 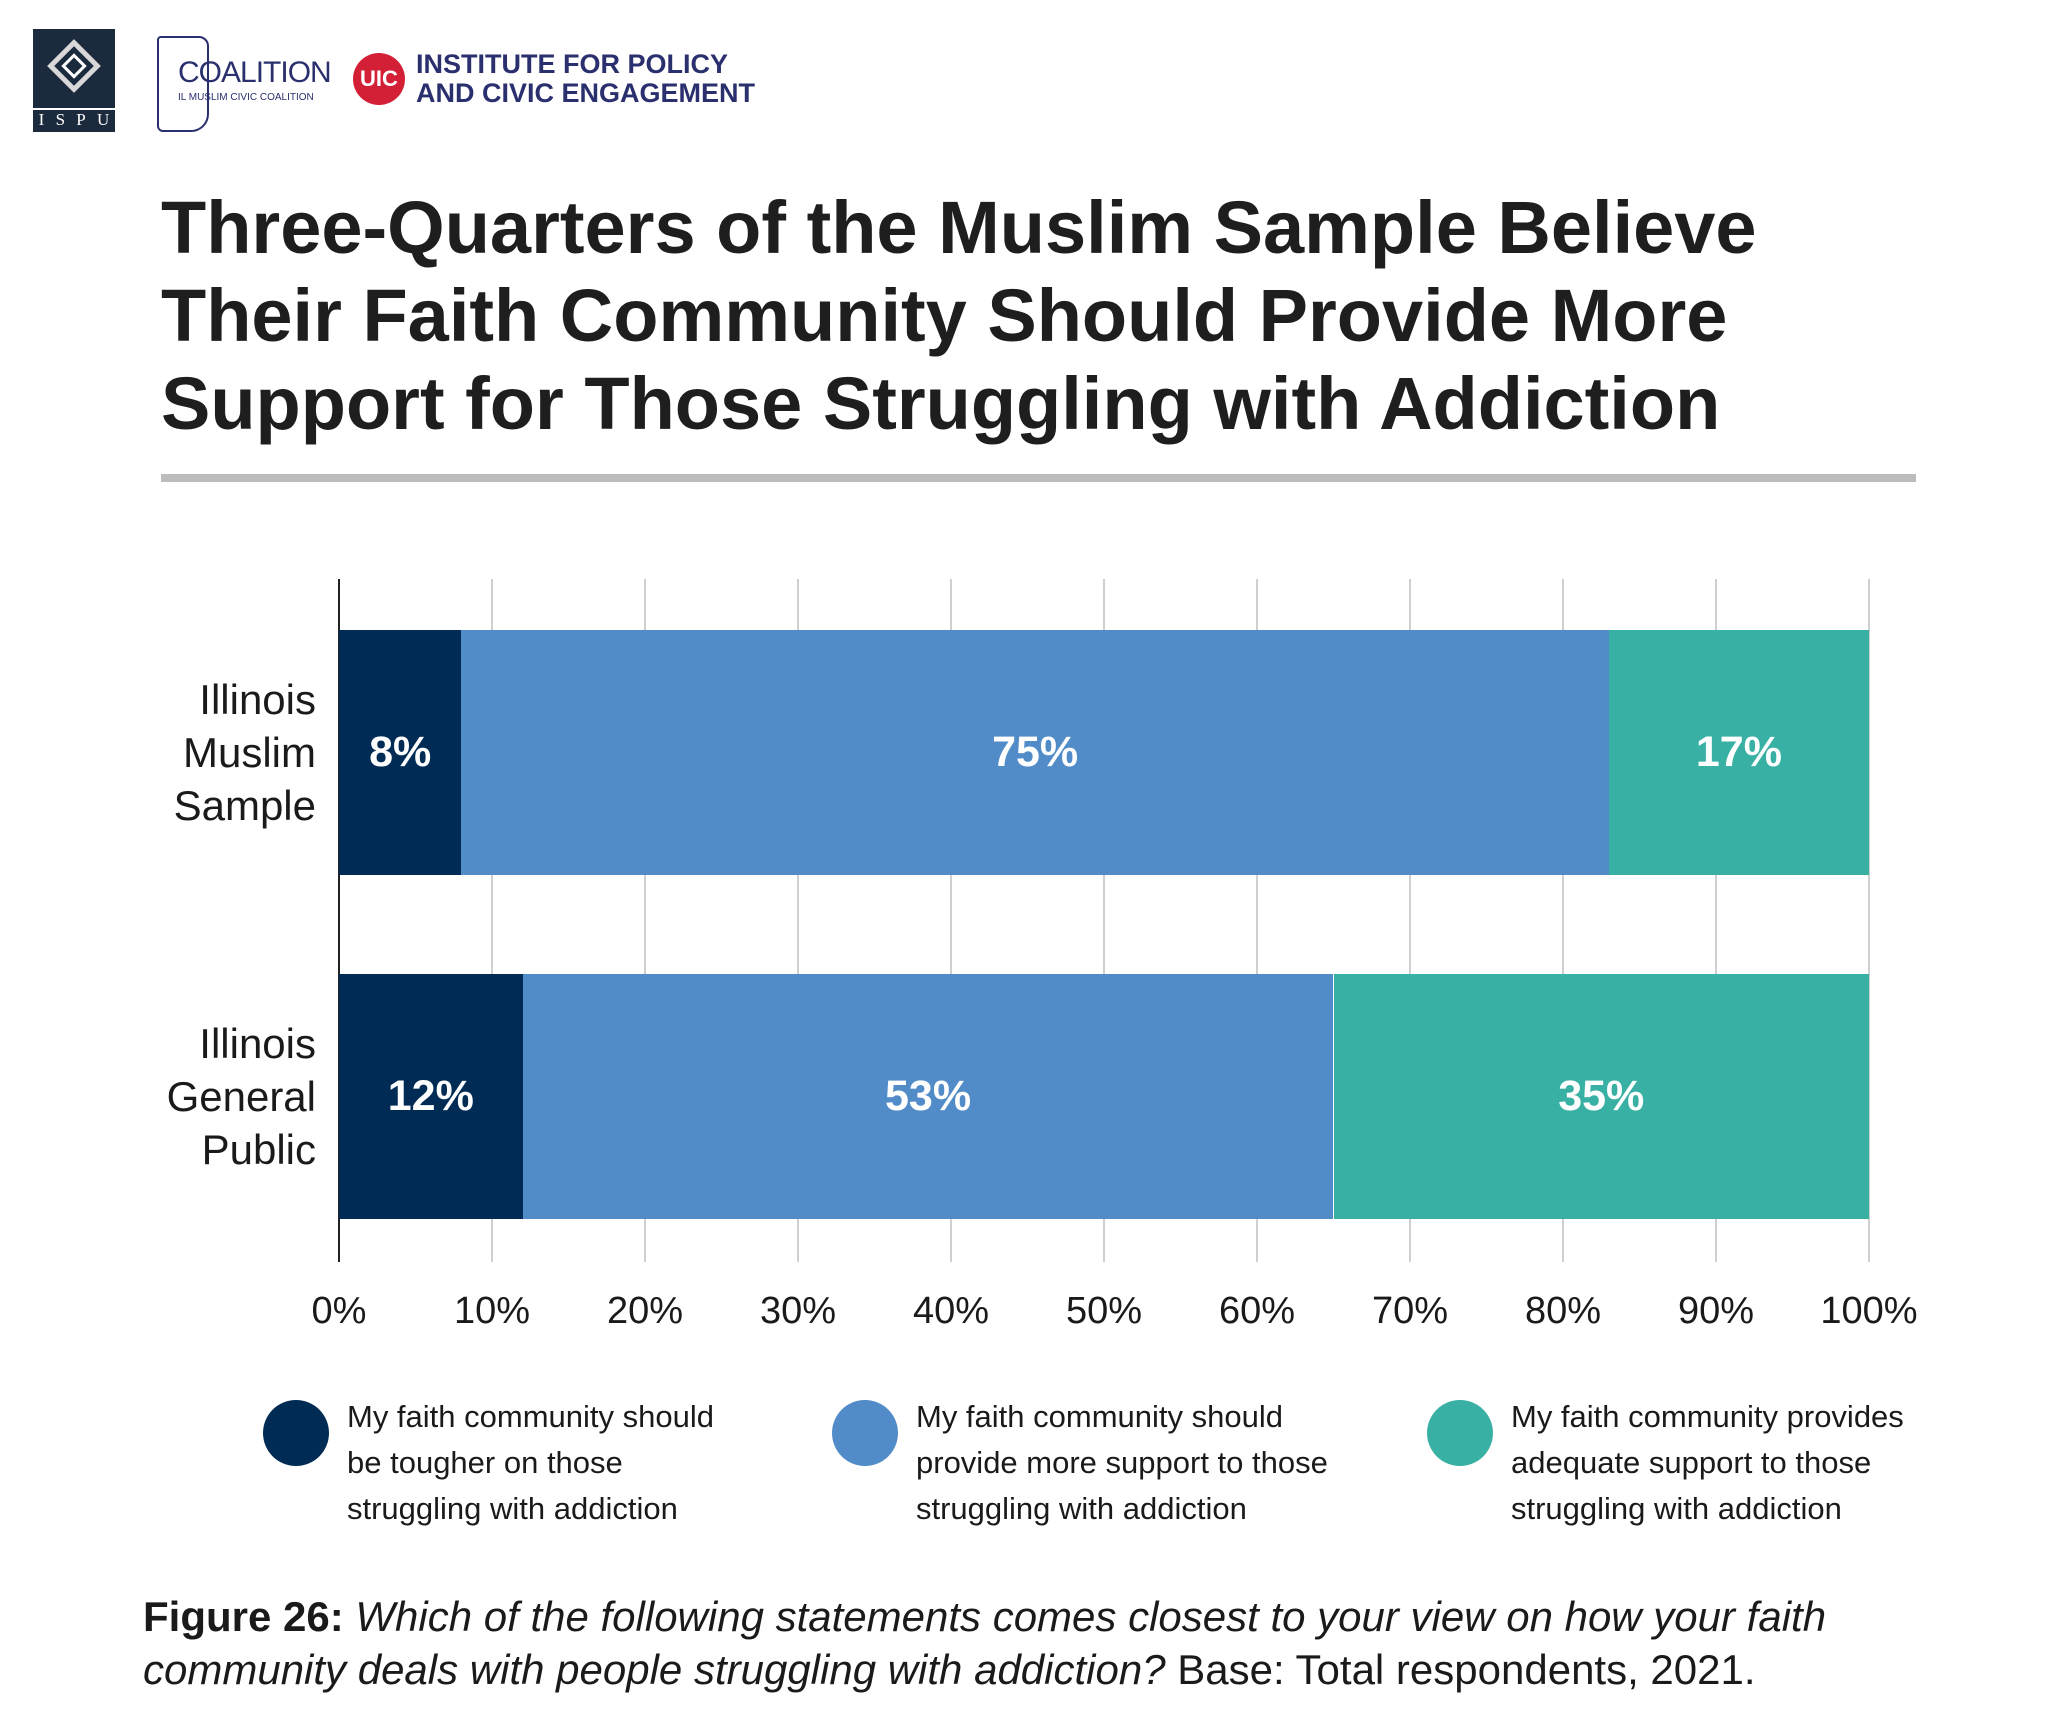 I want to click on category-label-line: Sample, so click(x=244, y=805).